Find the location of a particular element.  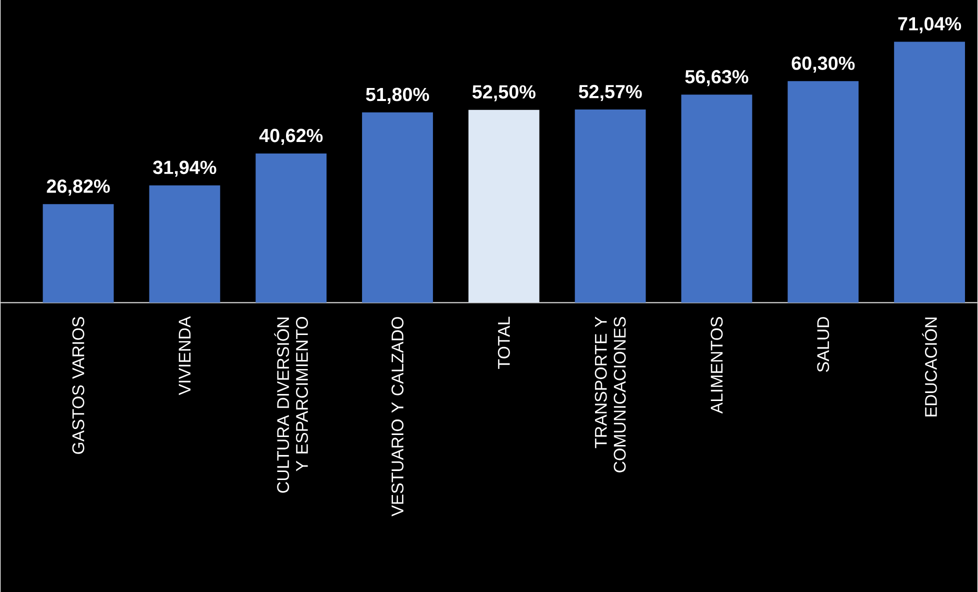

data-label: 60,30% is located at coordinates (823, 64).